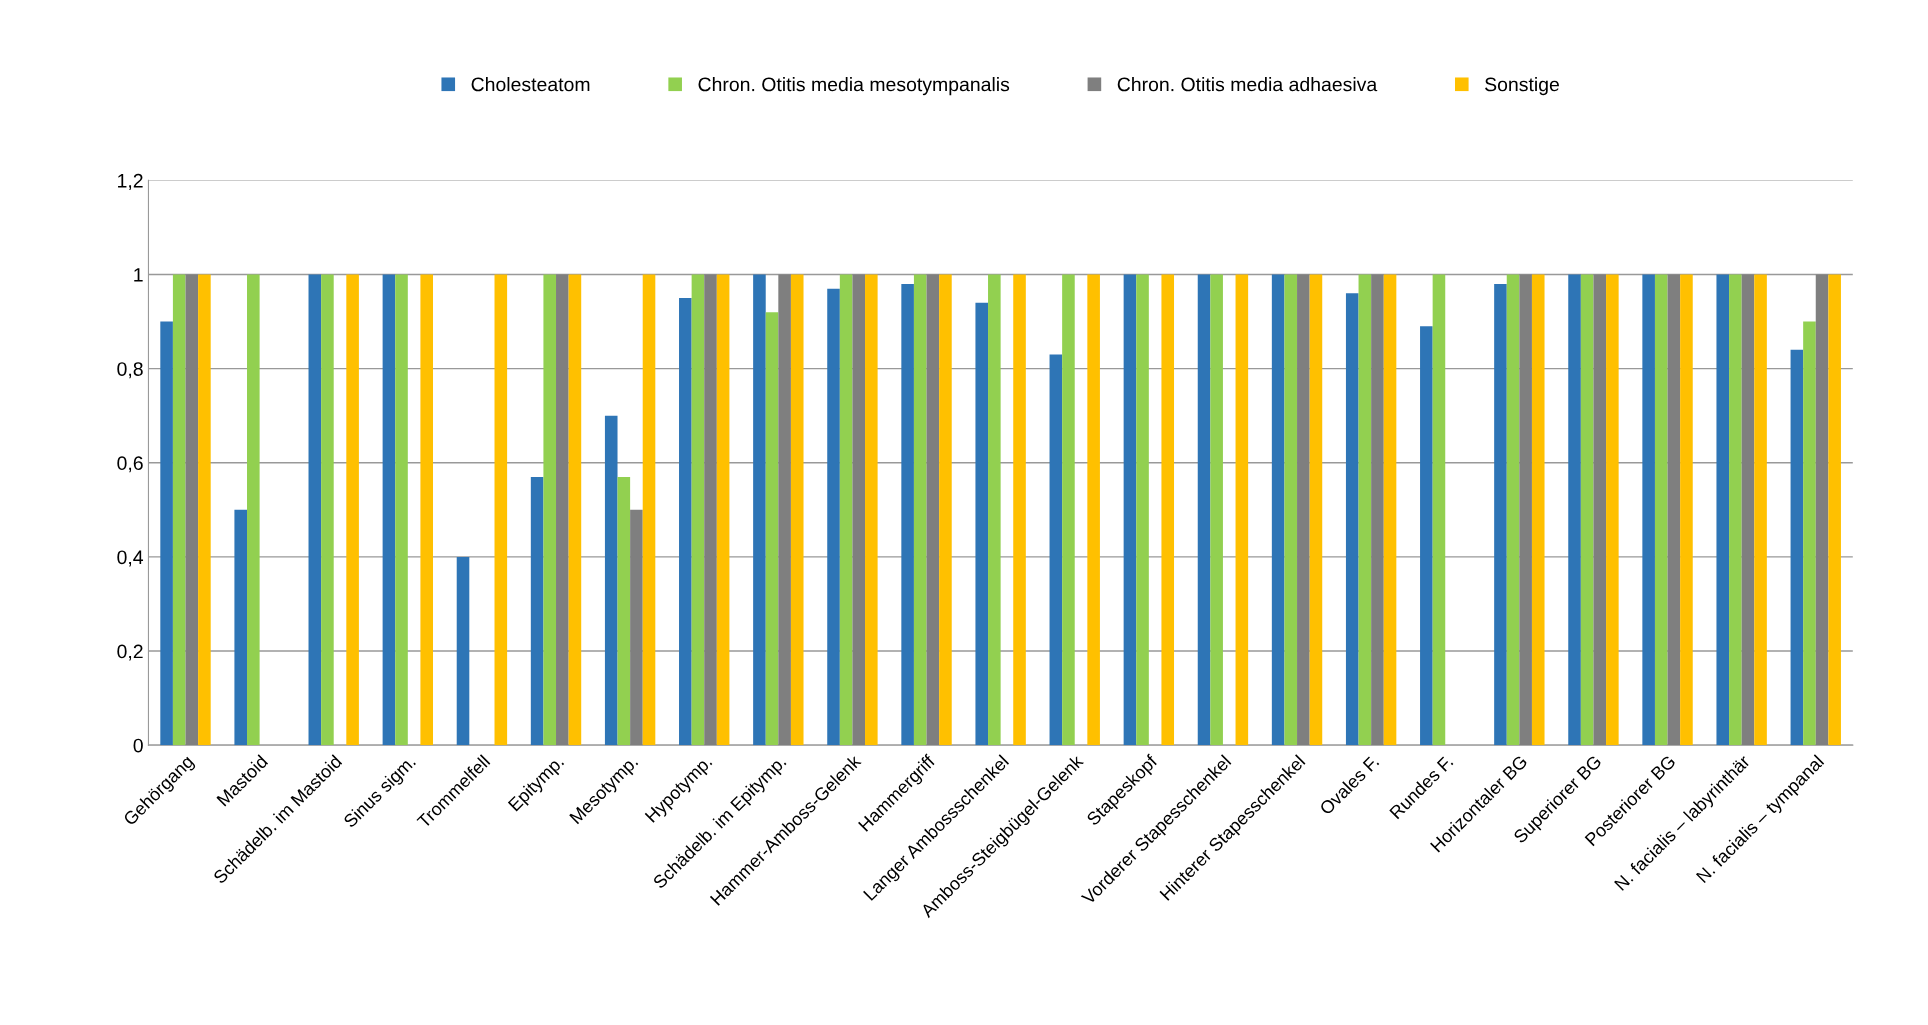 The image size is (1928, 1025). I want to click on y-tick-label: 1, so click(138, 275).